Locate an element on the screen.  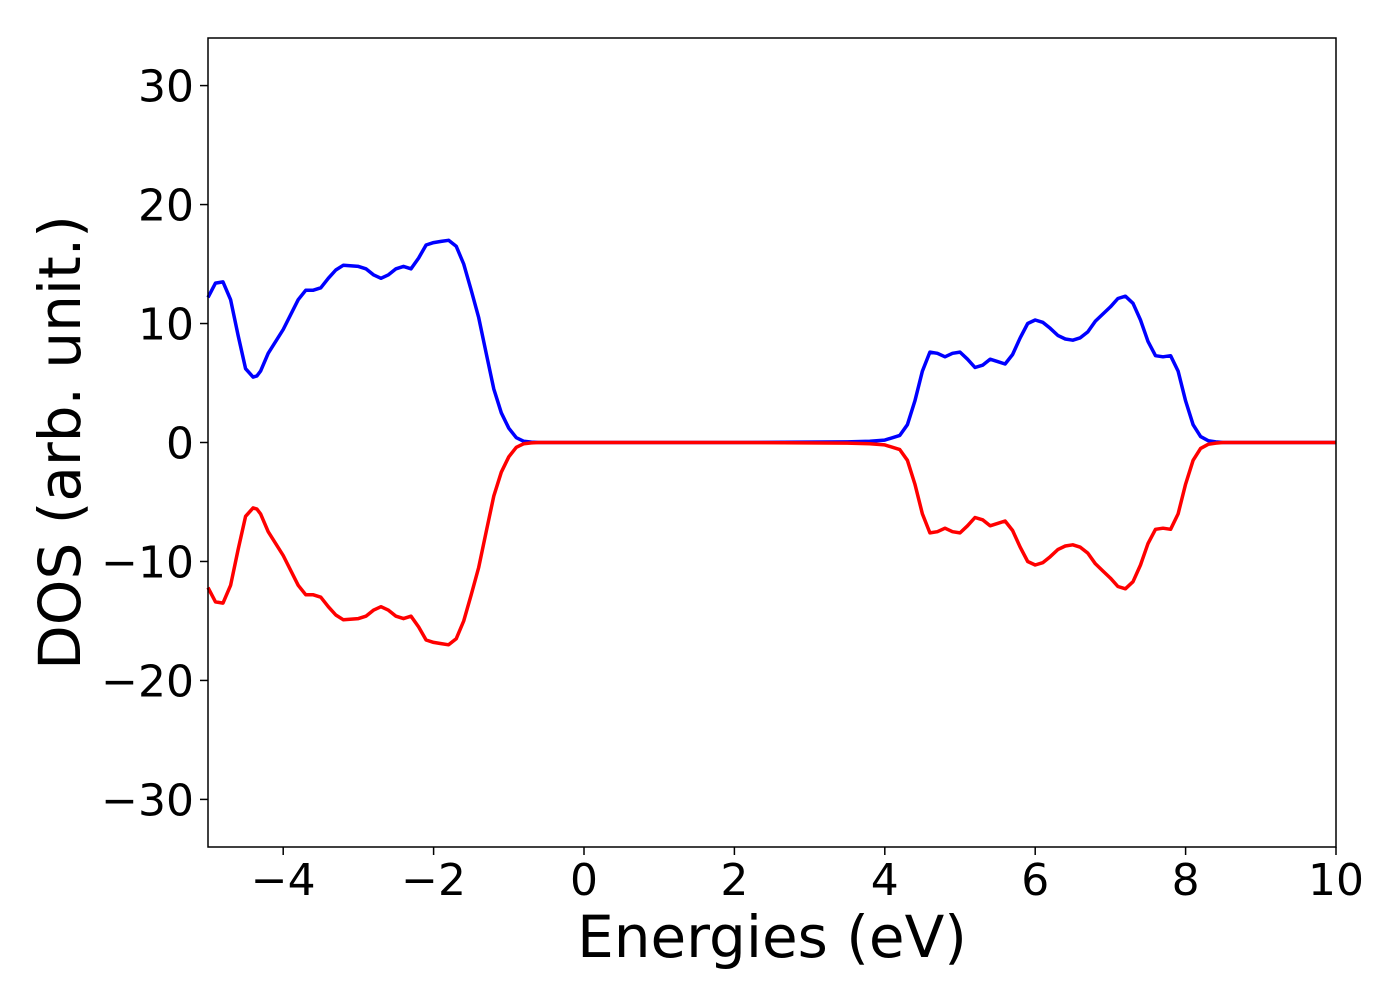
x-axis-ticks: −4 −2 0 2 4 6 8 10 is located at coordinates (807, 876).